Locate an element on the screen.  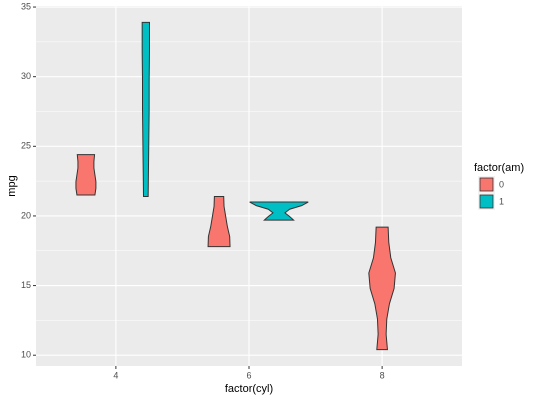
y-tick-label: 15 is located at coordinates (26, 285).